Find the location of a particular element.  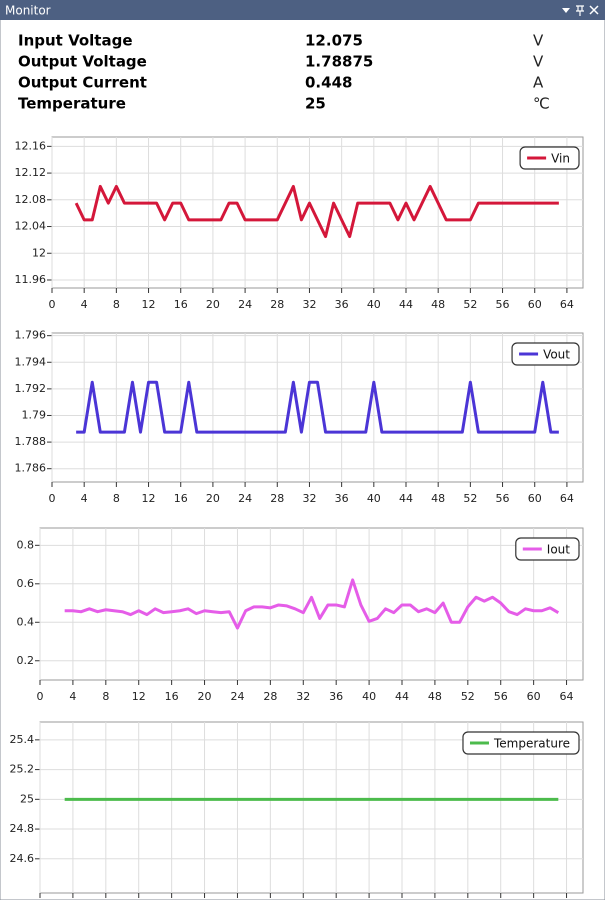

y-tick-label: 25 is located at coordinates (27, 798).